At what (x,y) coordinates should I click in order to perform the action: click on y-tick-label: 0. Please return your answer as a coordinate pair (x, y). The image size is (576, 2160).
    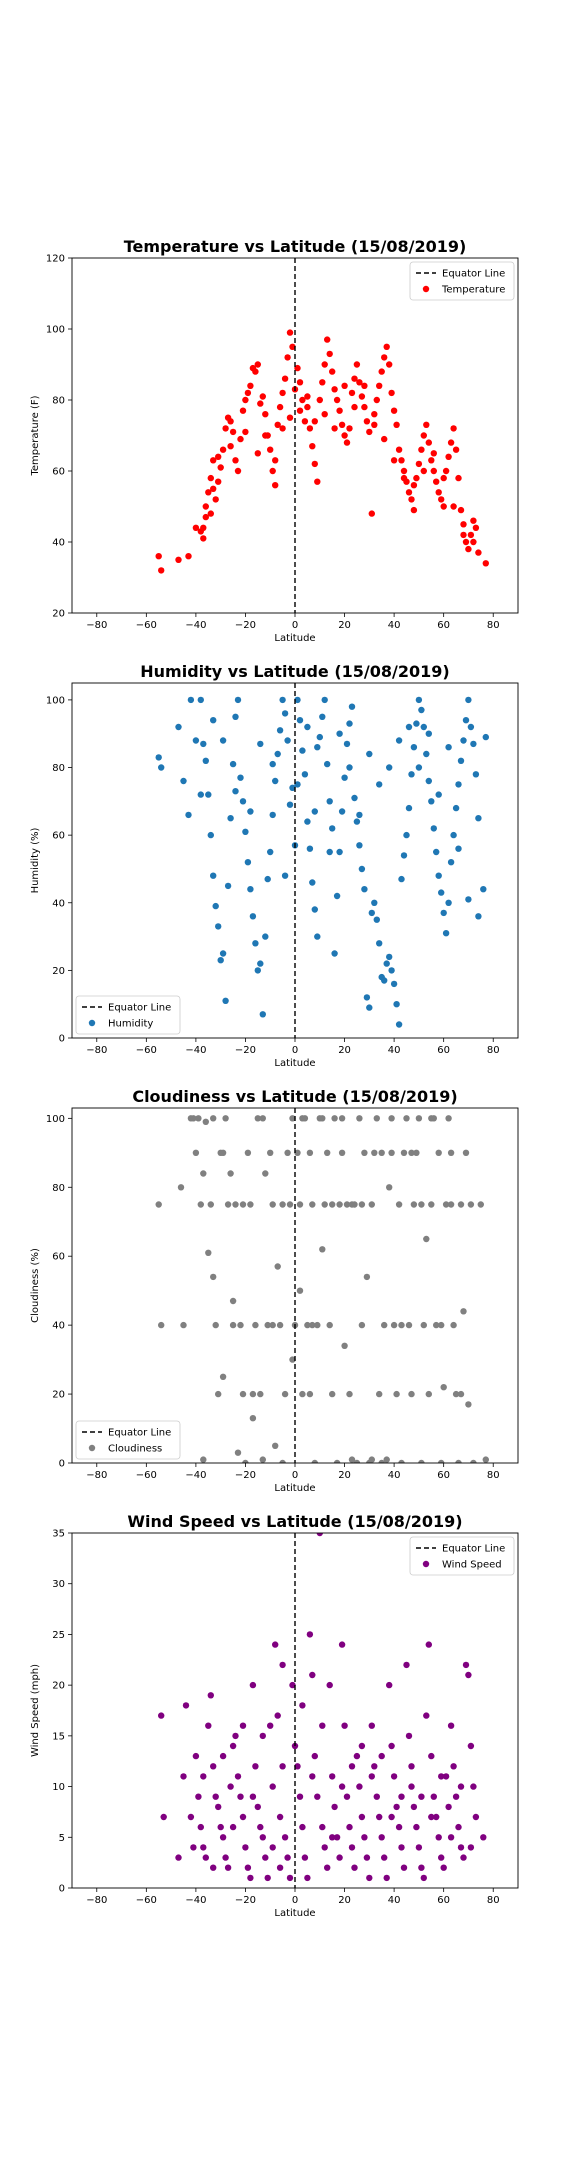
    Looking at the image, I should click on (62, 1889).